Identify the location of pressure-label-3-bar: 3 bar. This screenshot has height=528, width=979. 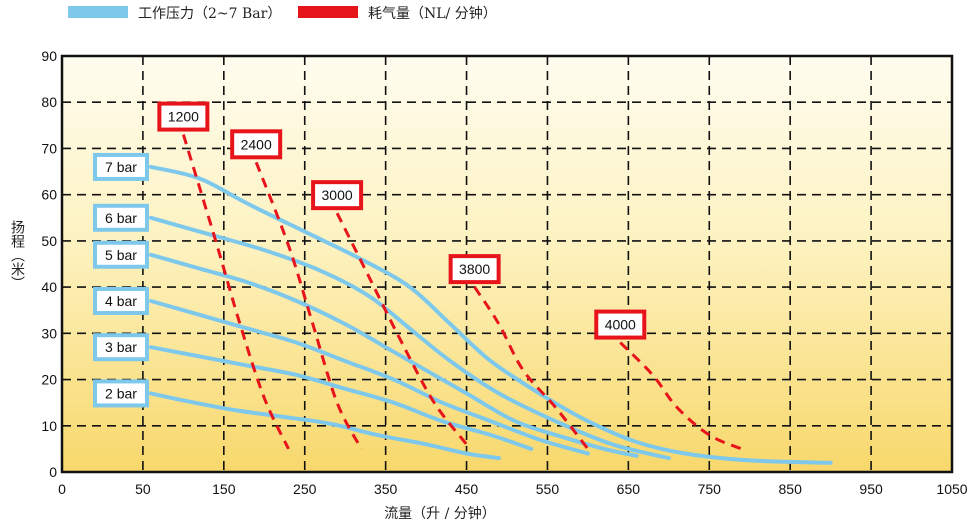
(121, 347).